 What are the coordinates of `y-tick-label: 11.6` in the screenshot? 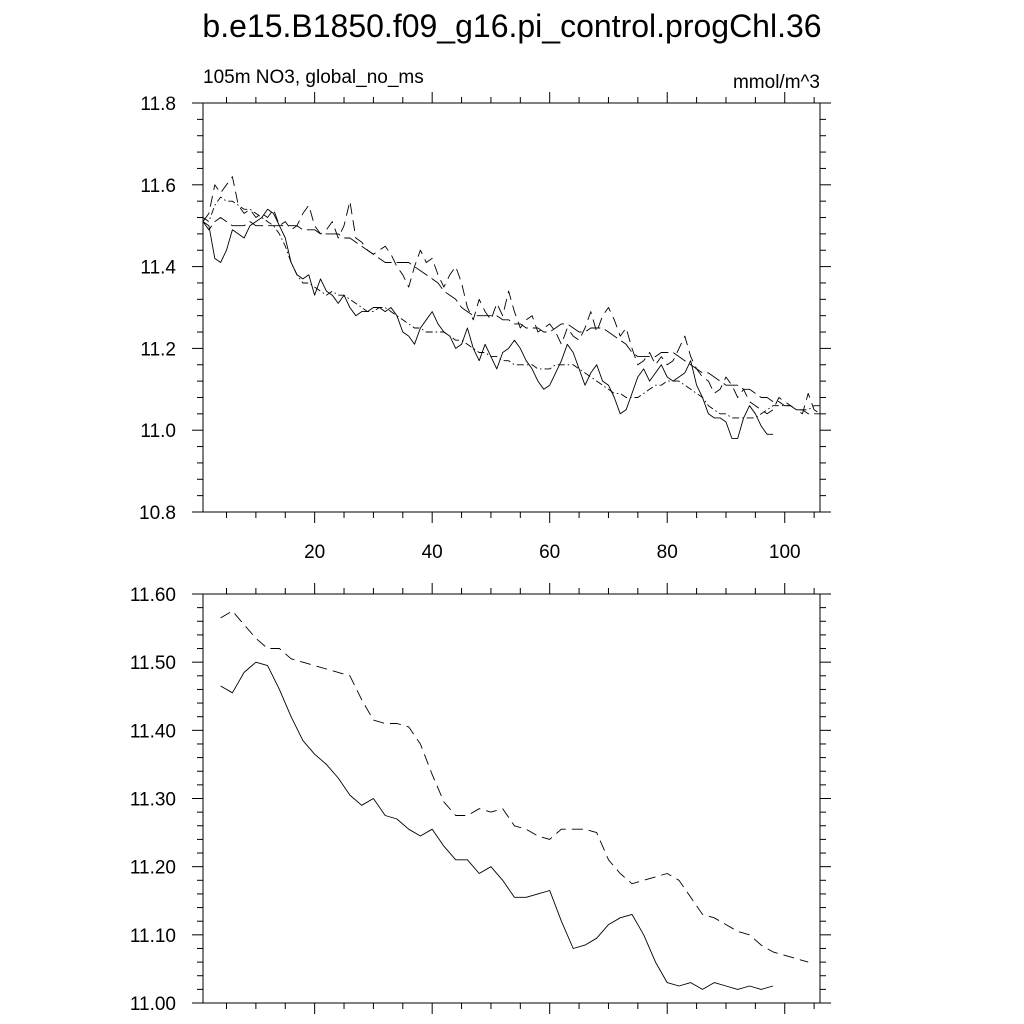 It's located at (158, 186).